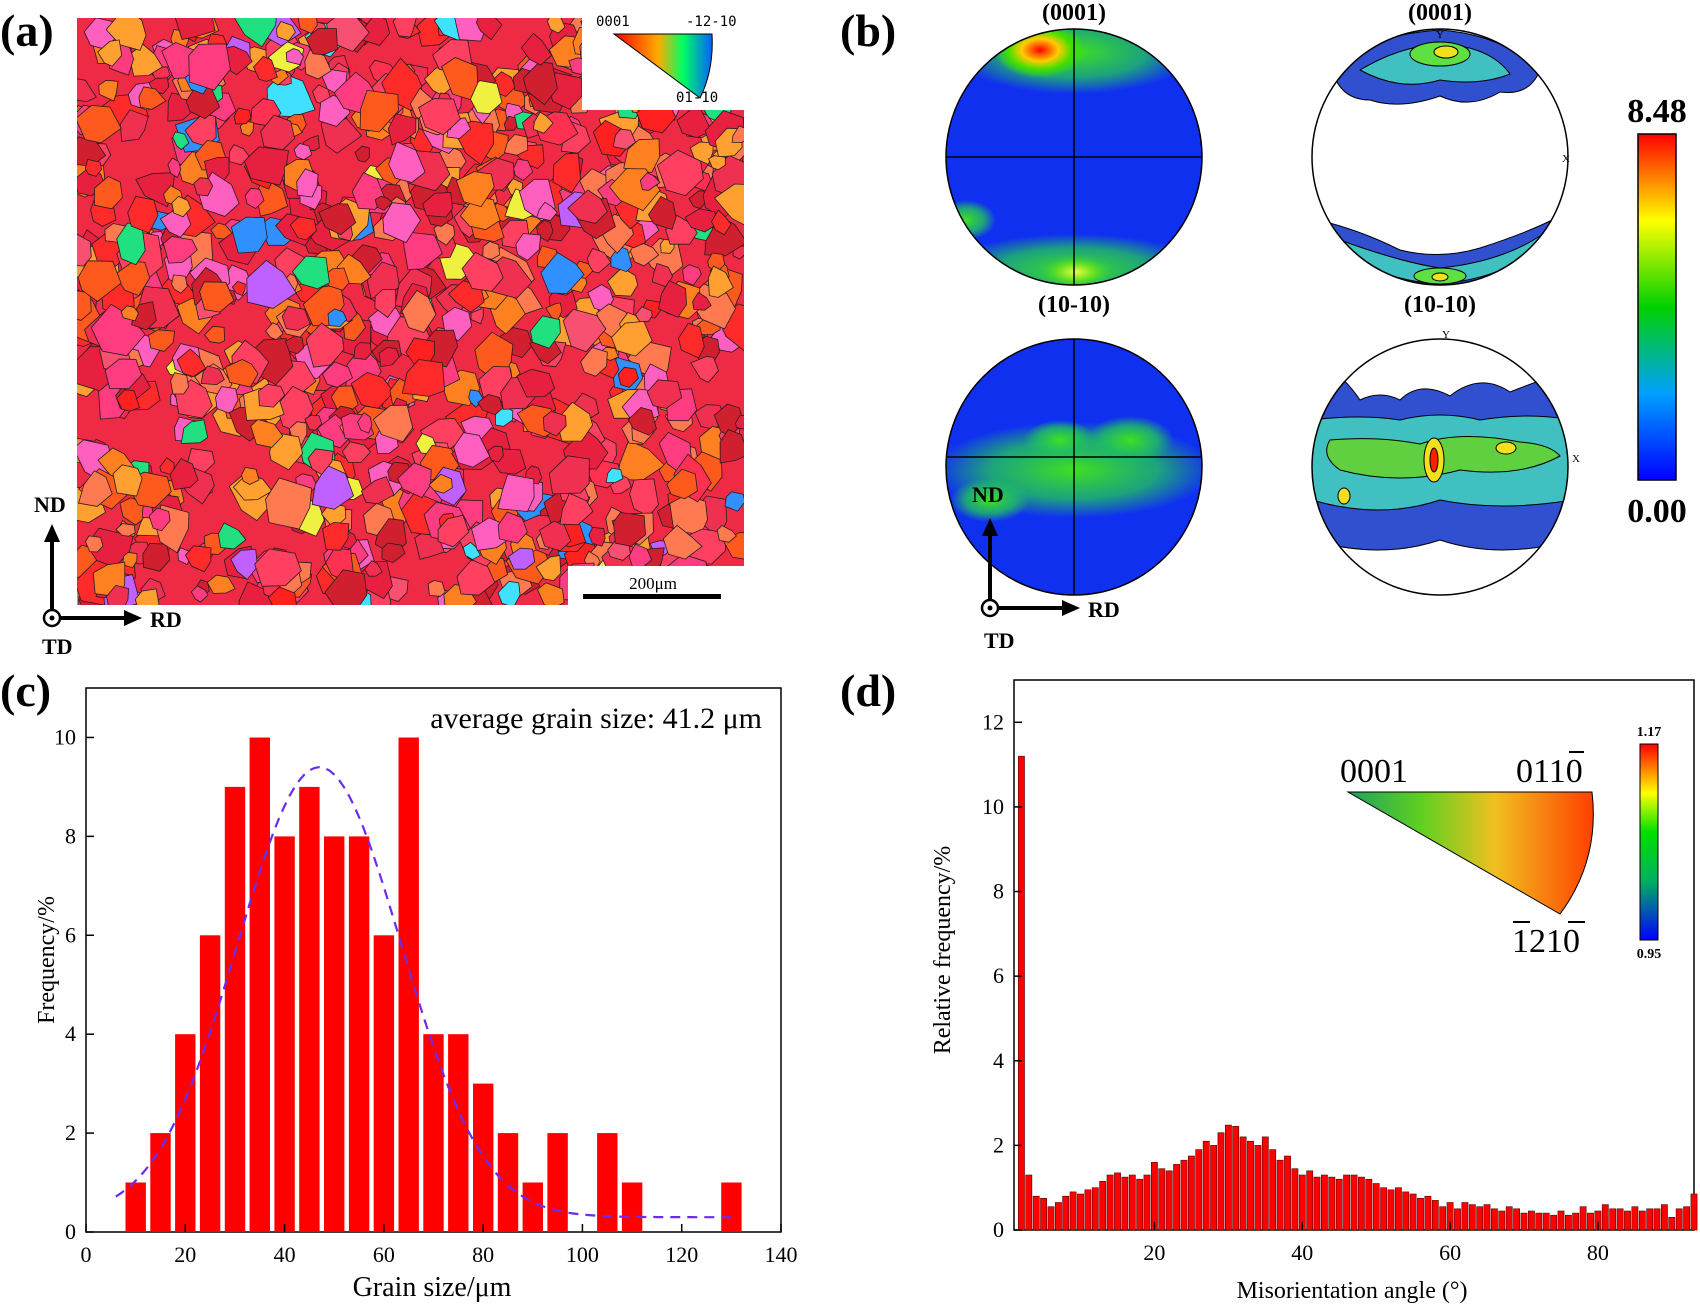  I want to click on ipf-inset-12-10-b: 21, so click(1546, 941).